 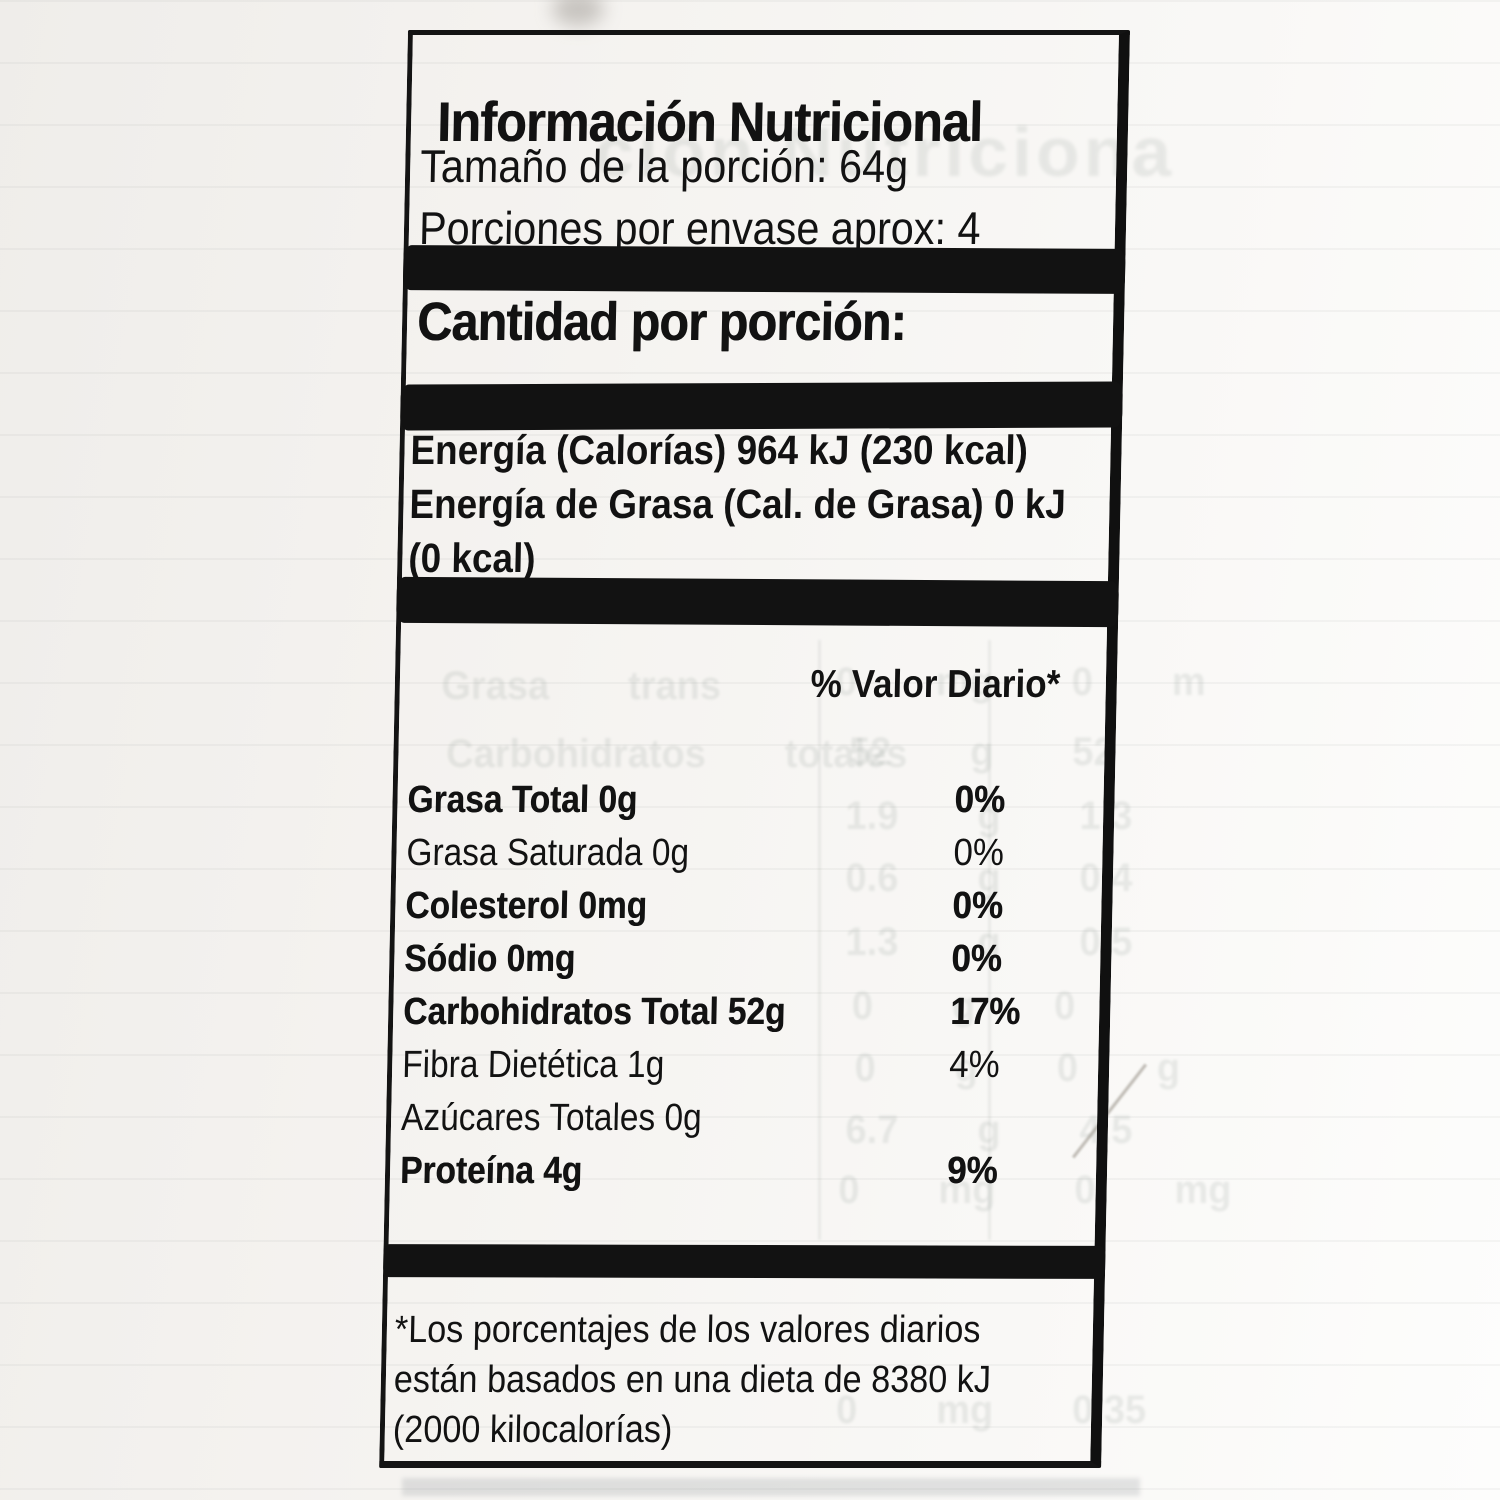 What do you see at coordinates (991, 1410) in the screenshot?
I see `ghost-text-fragment: 0 mg 0.35` at bounding box center [991, 1410].